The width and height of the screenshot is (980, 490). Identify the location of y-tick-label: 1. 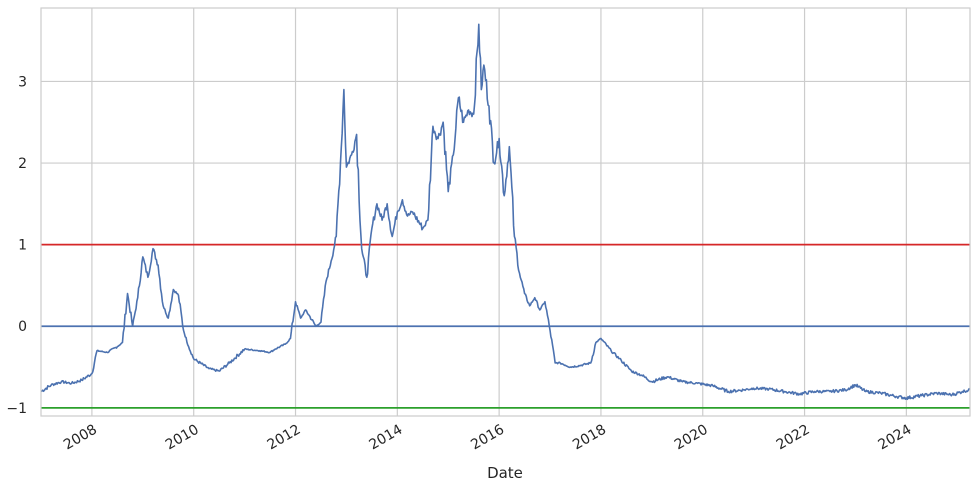
(22, 246).